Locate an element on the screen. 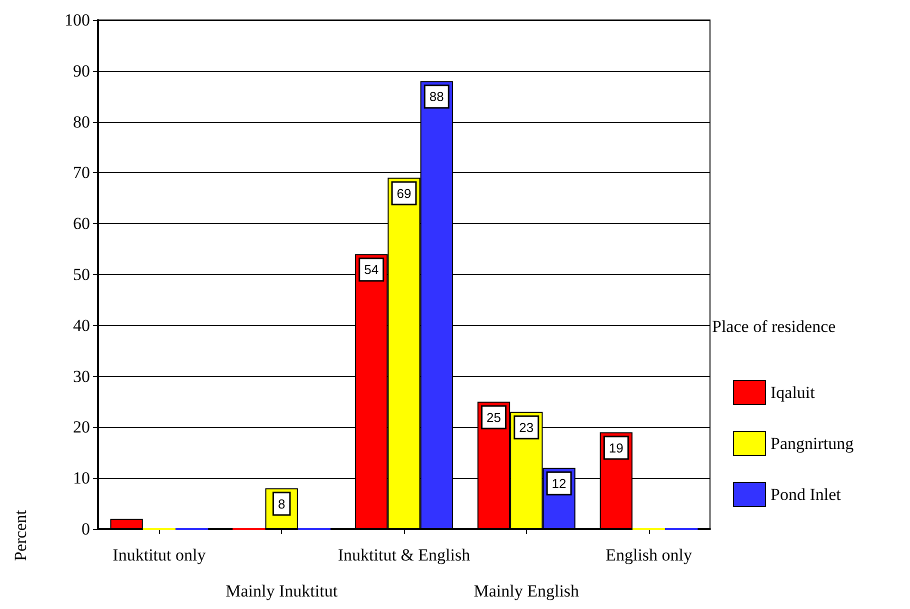 This screenshot has height=609, width=910. legend-label: Pond Inlet is located at coordinates (806, 494).